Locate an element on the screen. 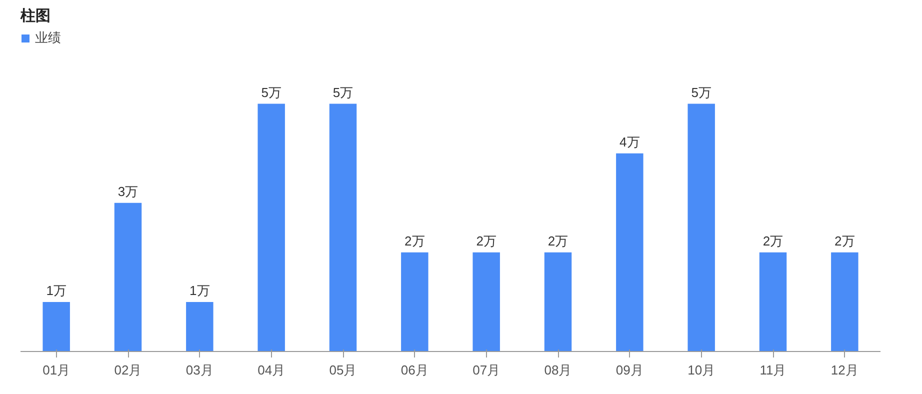  x-tick-label: 09月 is located at coordinates (630, 370).